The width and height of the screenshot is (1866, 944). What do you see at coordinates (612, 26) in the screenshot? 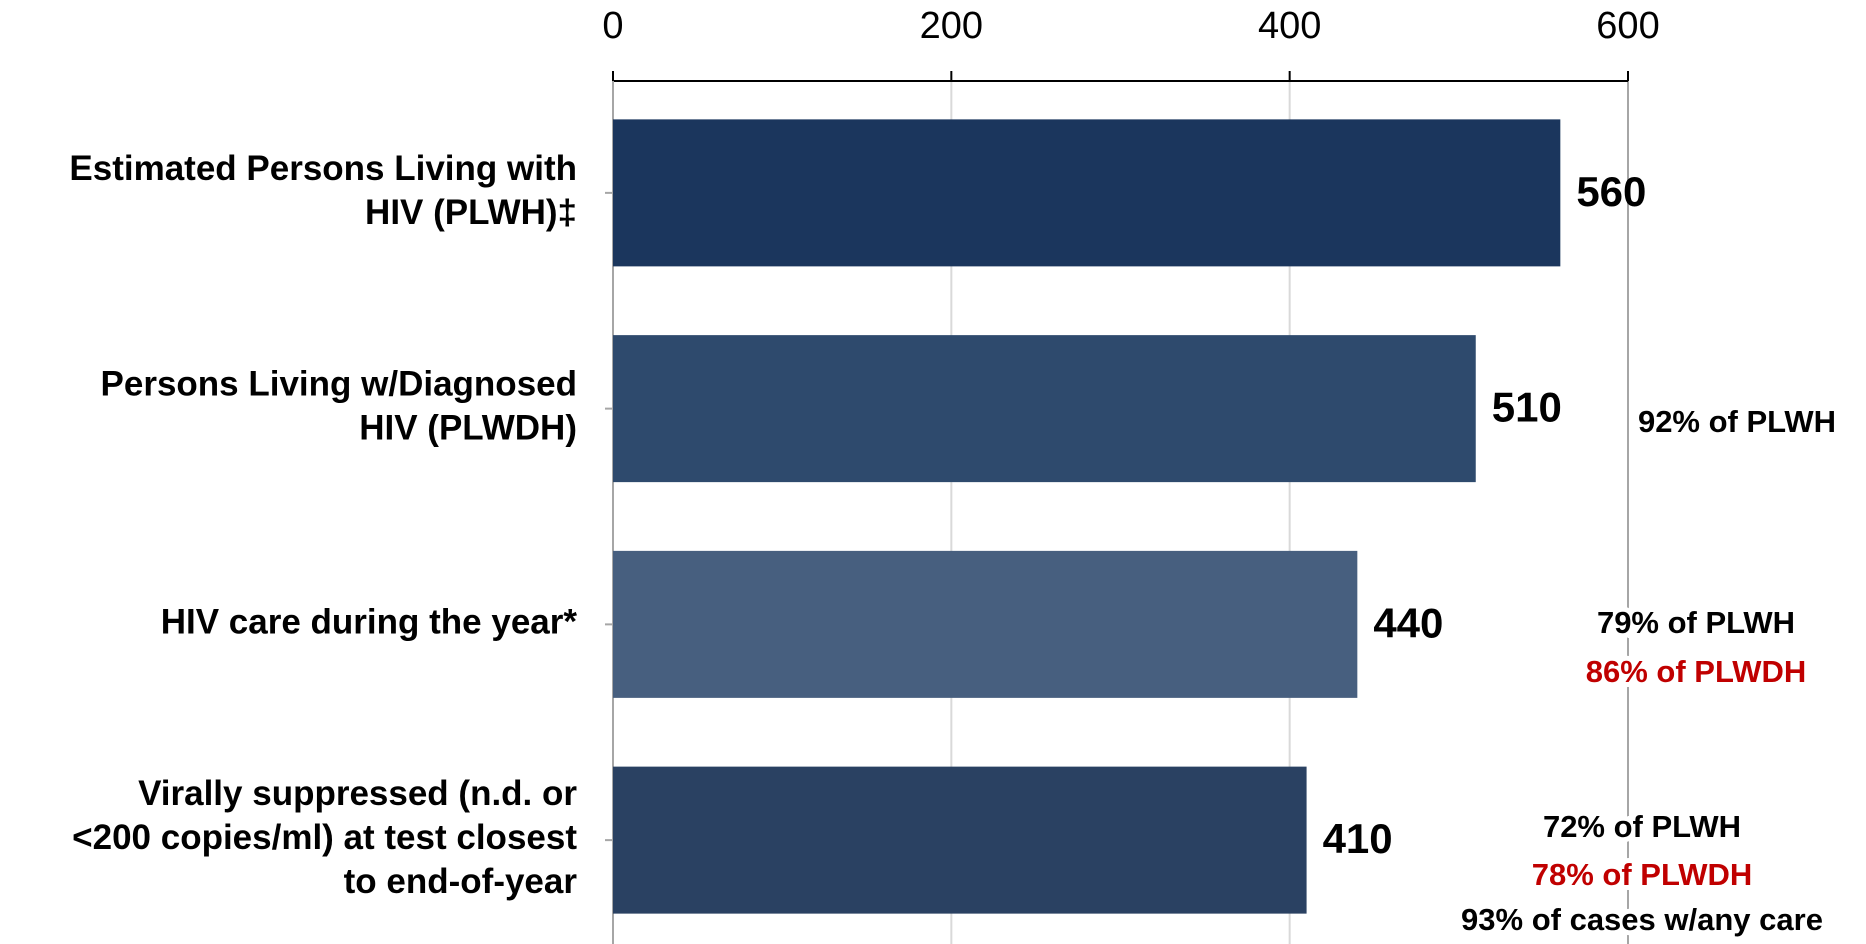
I see `x-tick-label: 0` at bounding box center [612, 26].